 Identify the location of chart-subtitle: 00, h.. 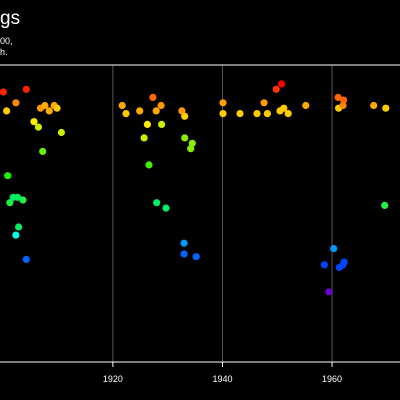
(6, 46).